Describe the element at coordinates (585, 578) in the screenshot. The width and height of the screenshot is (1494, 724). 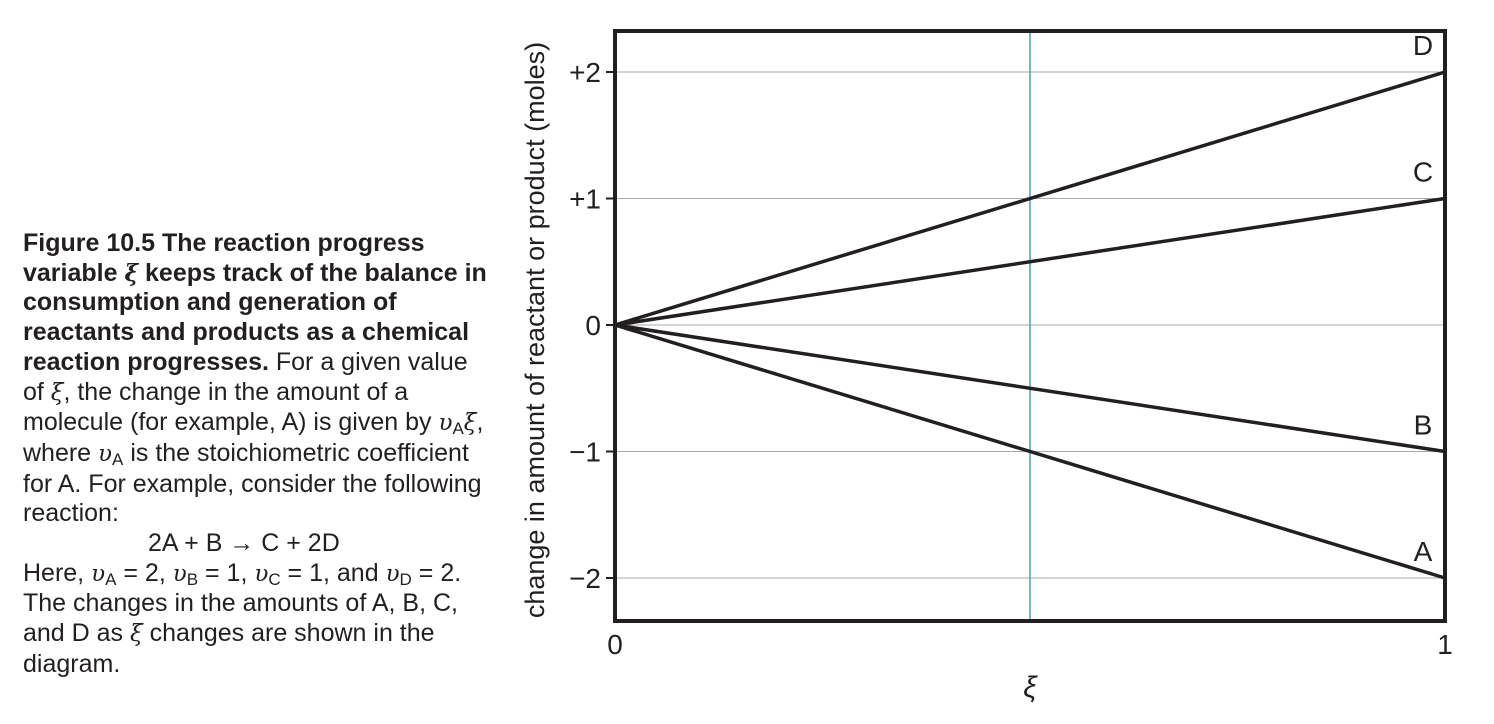
I see `y-tick-label: −2` at that location.